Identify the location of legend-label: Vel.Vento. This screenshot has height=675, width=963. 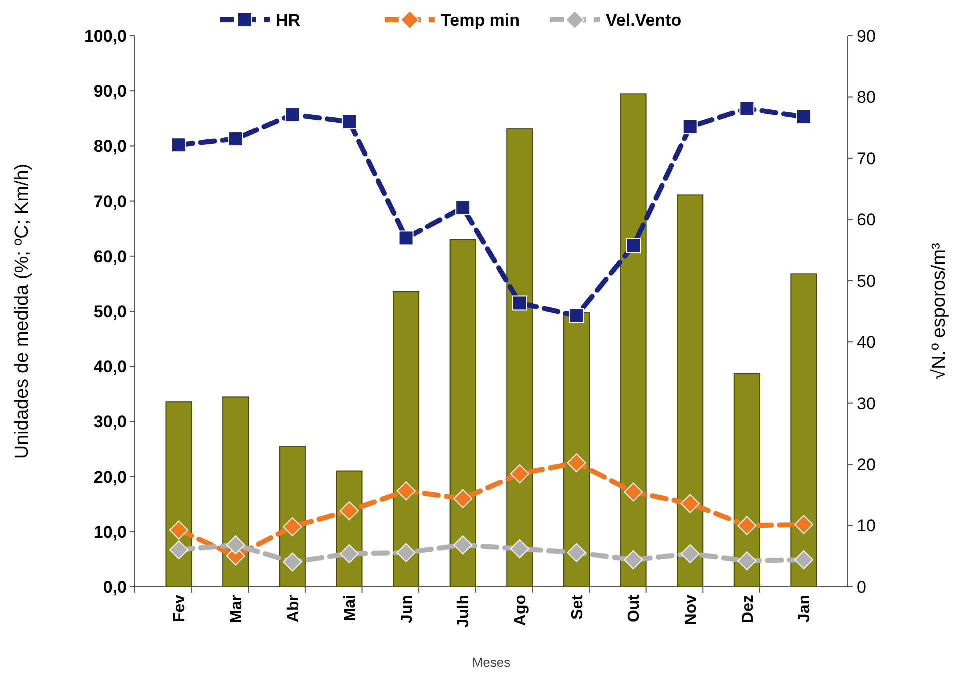
(644, 20).